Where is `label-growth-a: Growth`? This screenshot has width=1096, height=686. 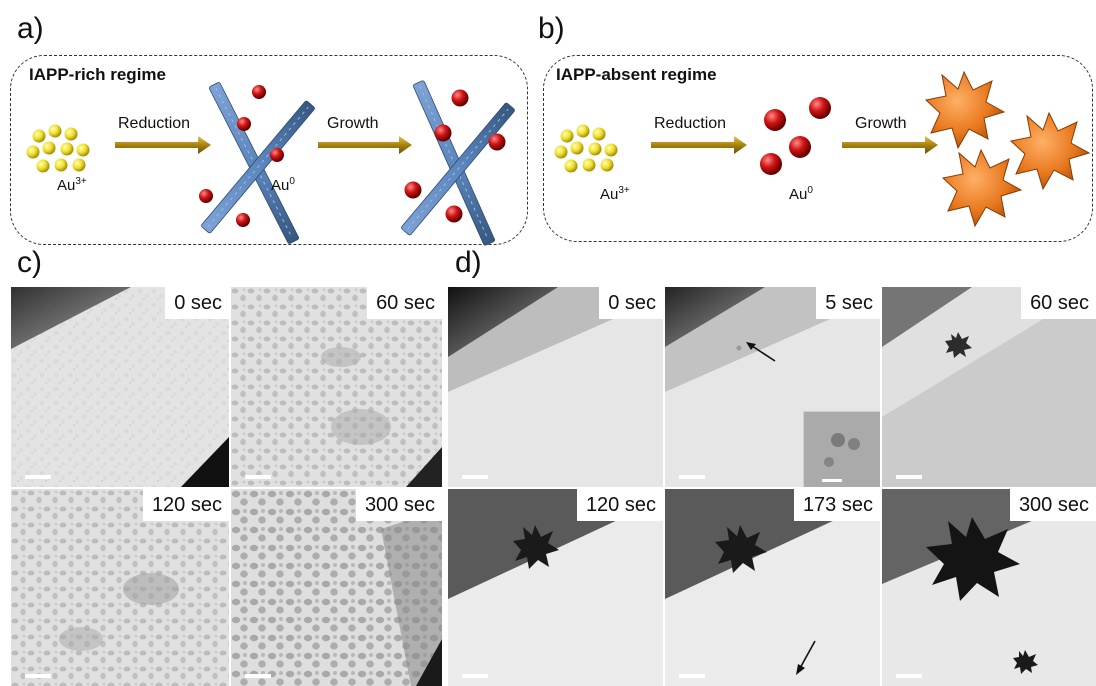 label-growth-a: Growth is located at coordinates (353, 123).